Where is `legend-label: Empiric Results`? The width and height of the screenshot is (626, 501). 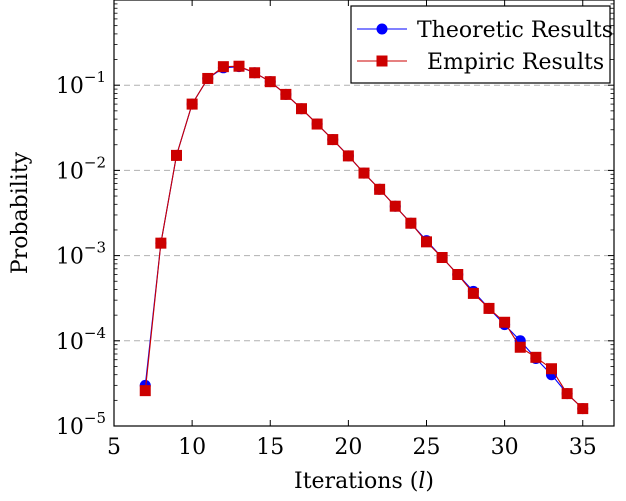
legend-label: Empiric Results is located at coordinates (515, 62).